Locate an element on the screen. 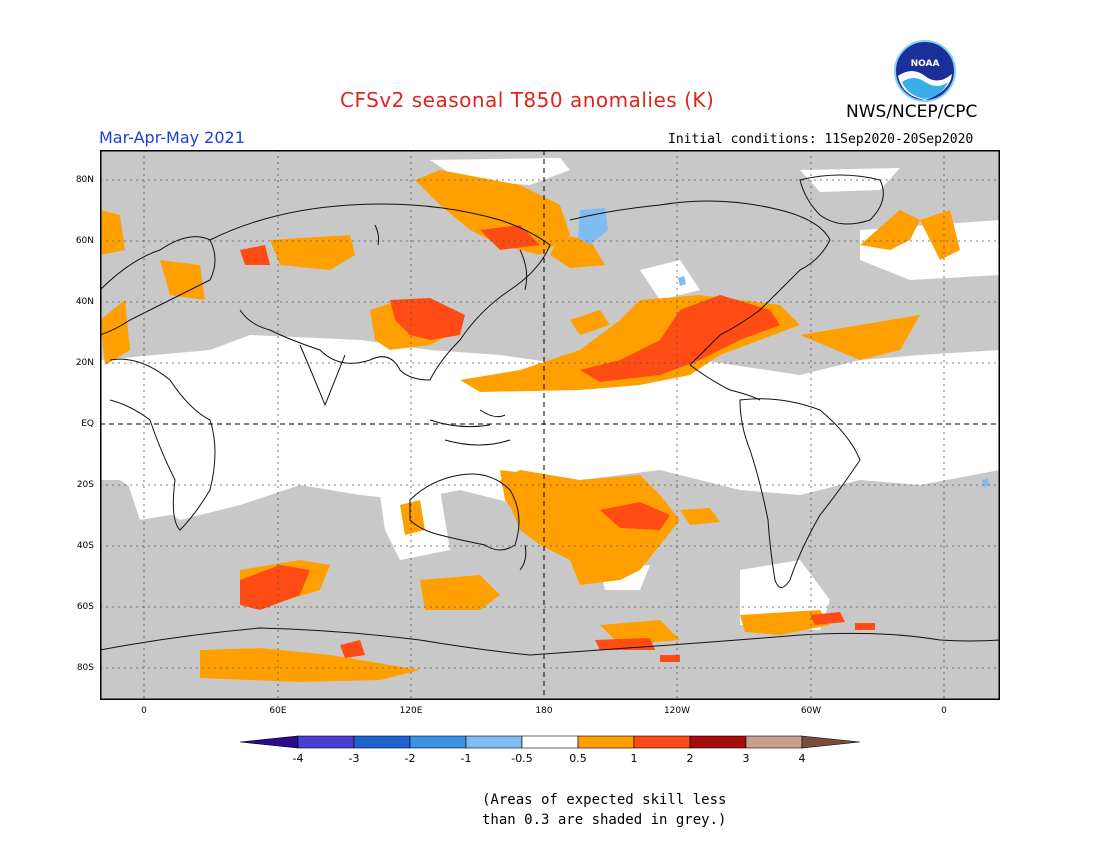  lat-label-60s: 60S is located at coordinates (85, 607).